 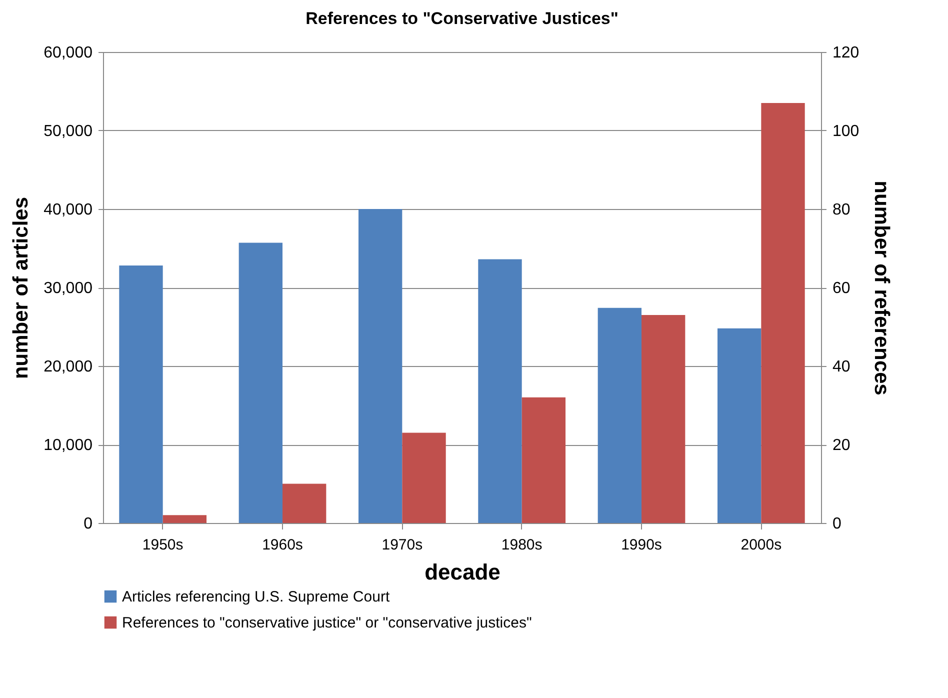 I want to click on y2-tick-label: 0, so click(x=837, y=524).